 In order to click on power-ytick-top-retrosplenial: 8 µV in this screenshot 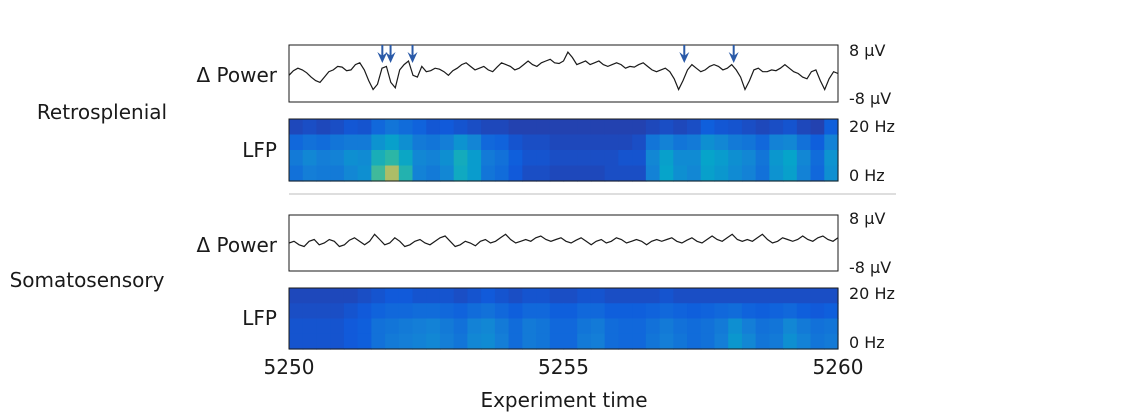, I will do `click(867, 50)`.